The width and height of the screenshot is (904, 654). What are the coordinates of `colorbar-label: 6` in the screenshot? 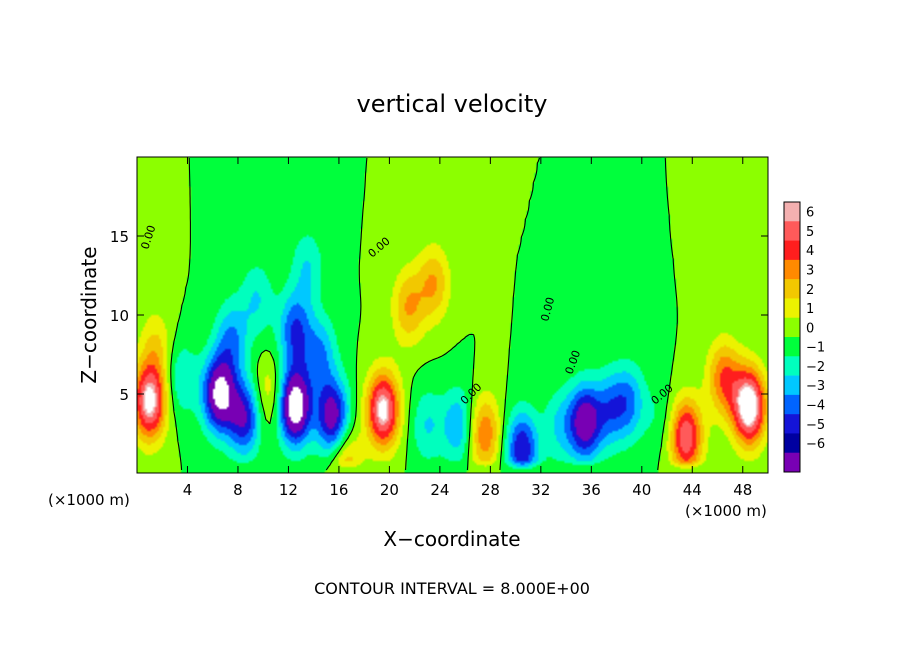 It's located at (810, 213).